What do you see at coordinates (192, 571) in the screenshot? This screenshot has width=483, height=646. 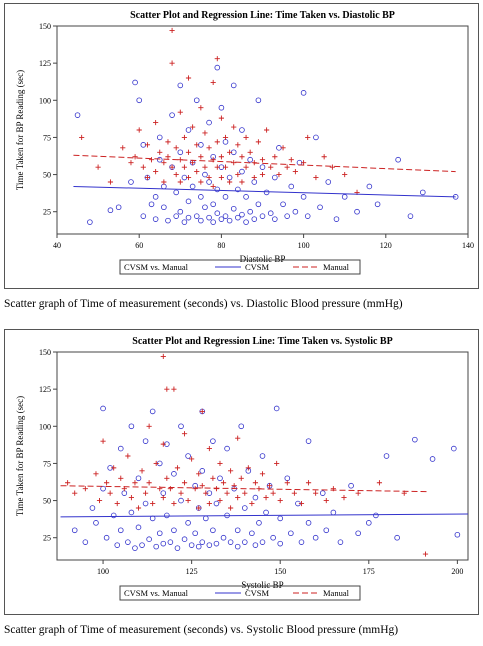 I see `x-tick-label: 125` at bounding box center [192, 571].